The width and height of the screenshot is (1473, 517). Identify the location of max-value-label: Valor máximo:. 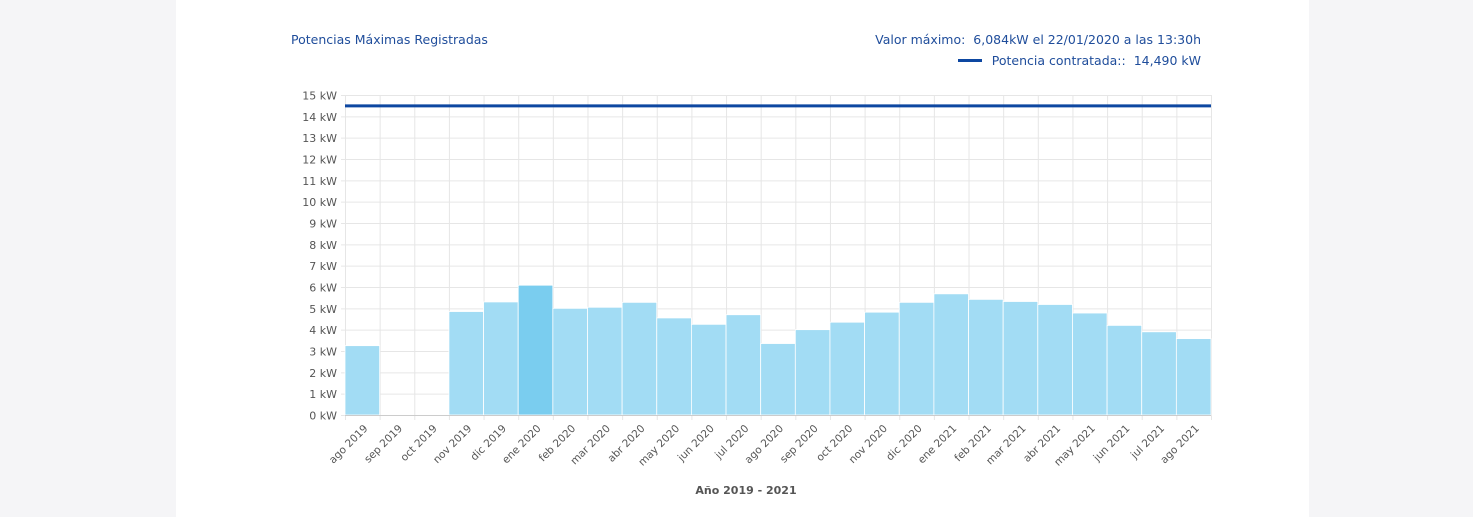
(920, 39).